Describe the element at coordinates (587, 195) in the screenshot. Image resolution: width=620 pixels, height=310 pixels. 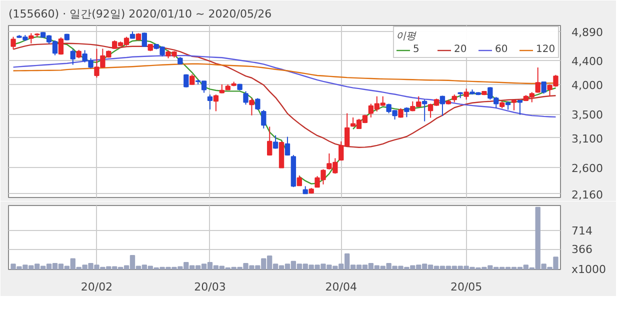
I see `y-tick-label: 2,160` at that location.